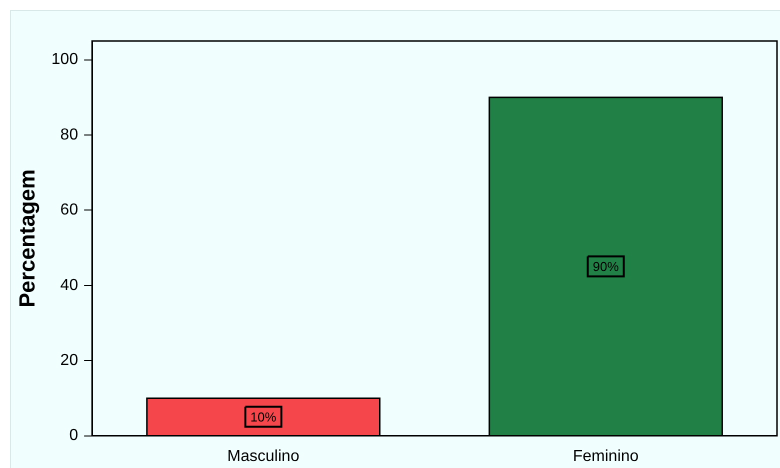 Image resolution: width=780 pixels, height=468 pixels. Describe the element at coordinates (606, 266) in the screenshot. I see `data-label: 90%` at that location.